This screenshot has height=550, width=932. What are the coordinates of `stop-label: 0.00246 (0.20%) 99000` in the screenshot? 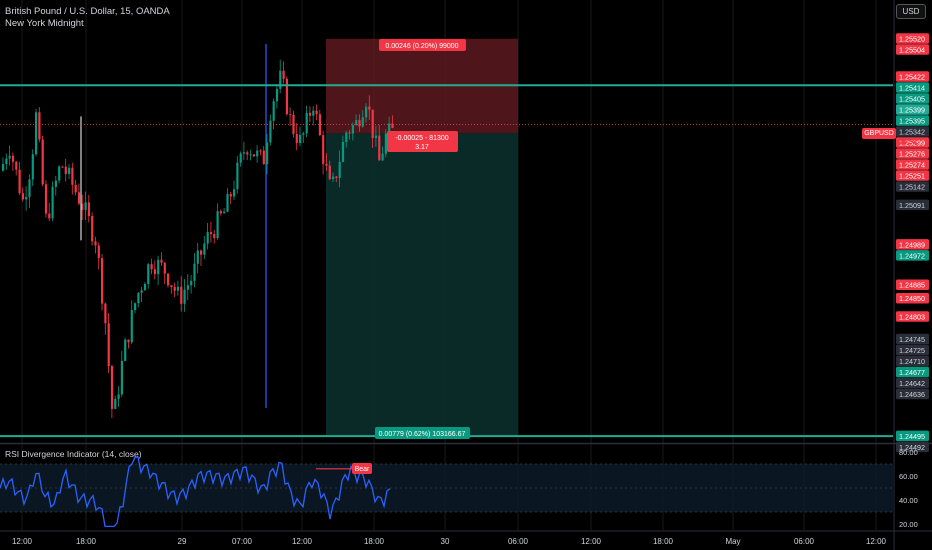 It's located at (421, 46).